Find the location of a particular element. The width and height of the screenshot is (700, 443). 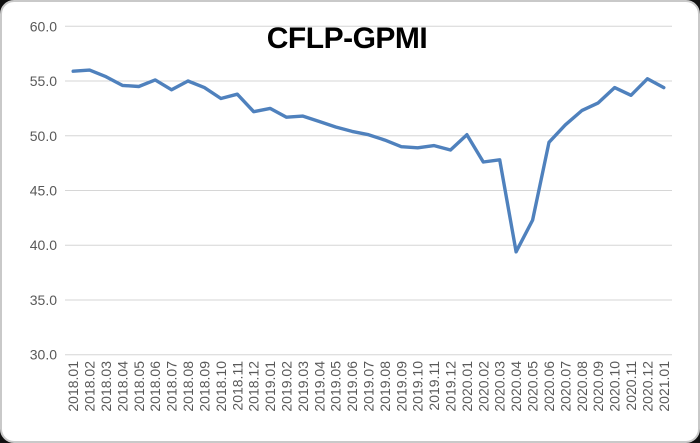

x-axis-tick-label: 2019.05 is located at coordinates (336, 386).